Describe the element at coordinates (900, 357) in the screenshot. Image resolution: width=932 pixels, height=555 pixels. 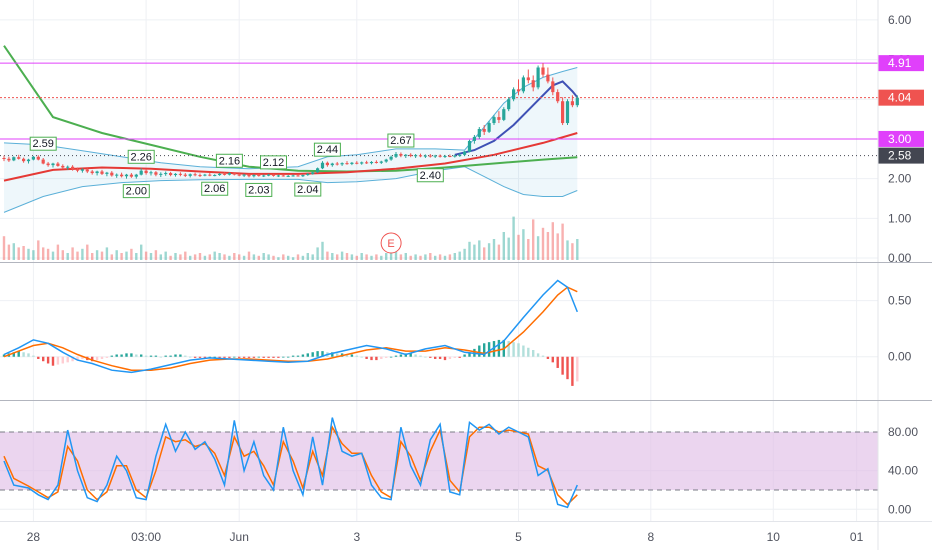
I see `macd-axis-tick-label: 0.00` at that location.